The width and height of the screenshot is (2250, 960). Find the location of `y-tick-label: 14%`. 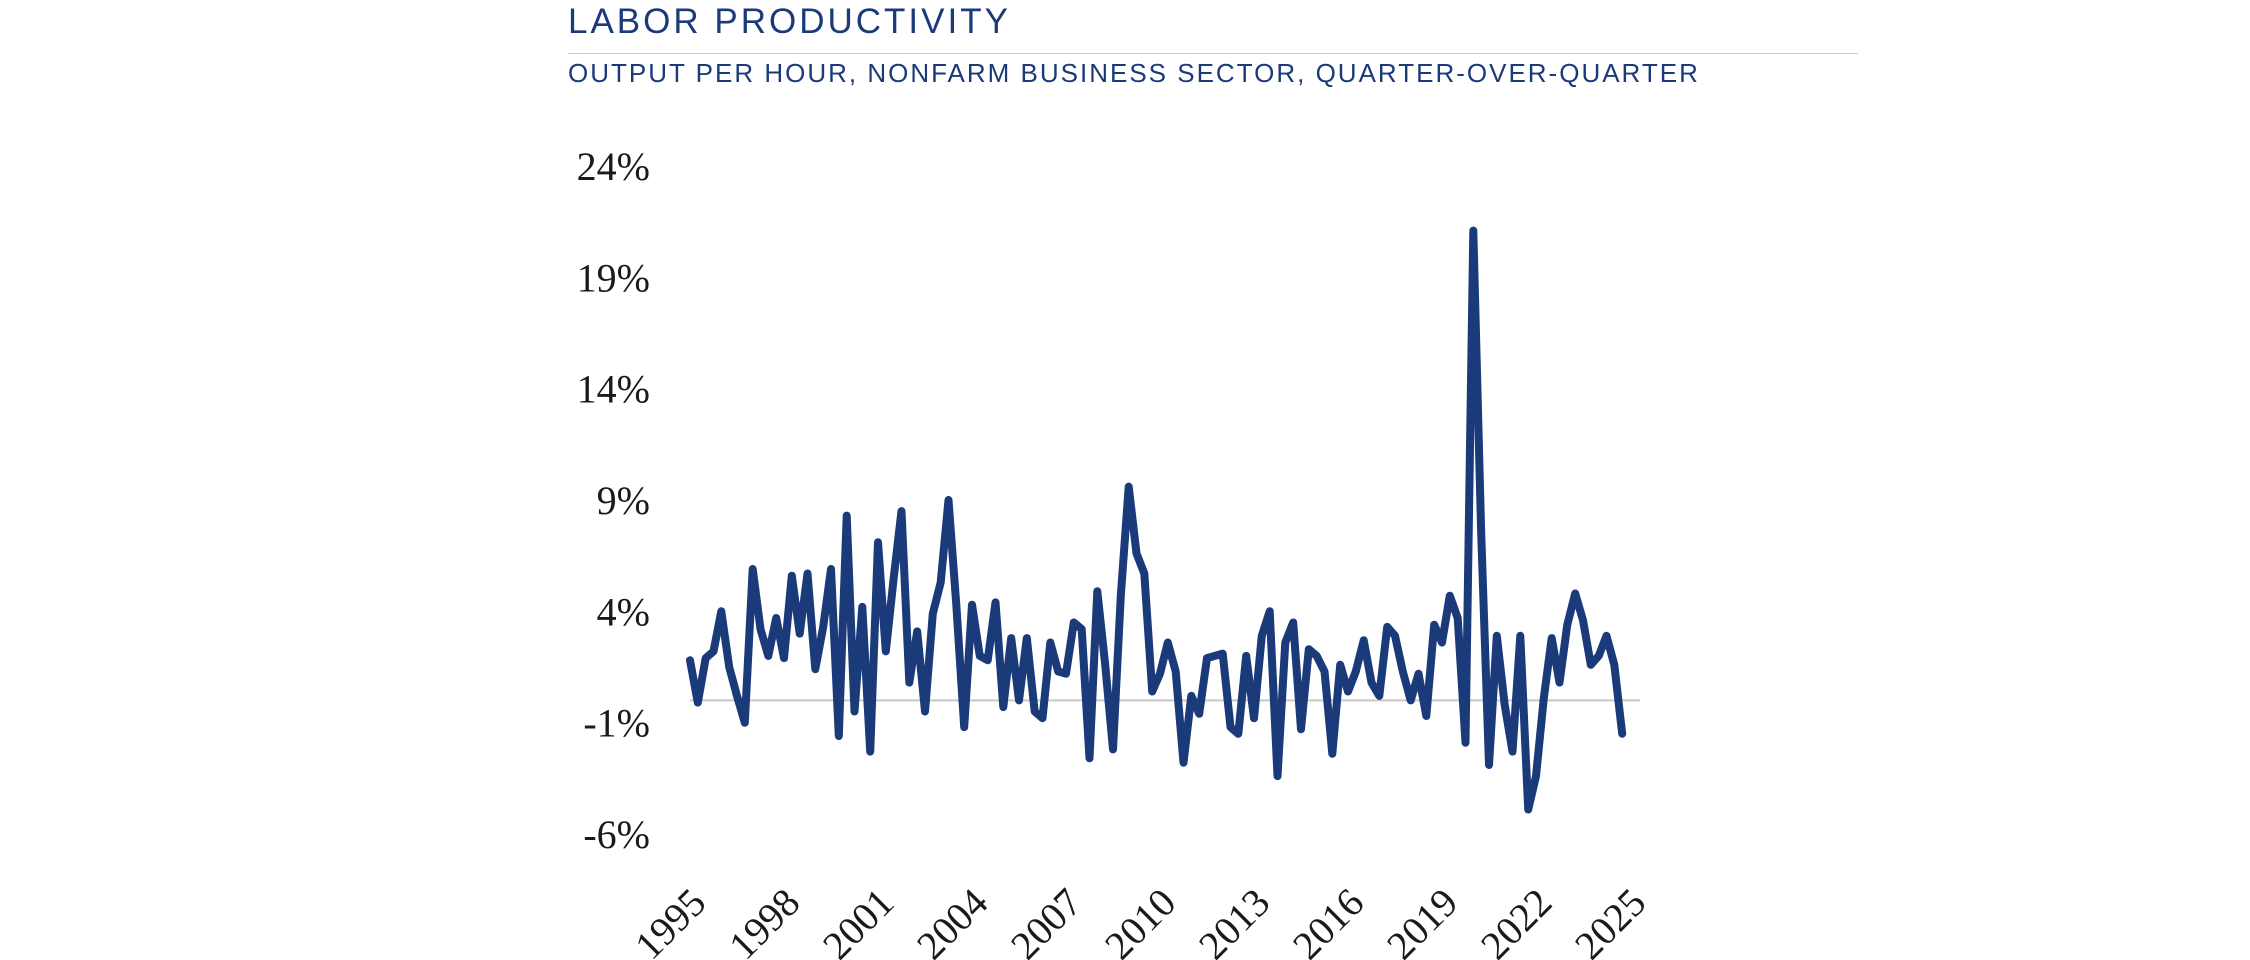

y-tick-label: 14% is located at coordinates (613, 389).